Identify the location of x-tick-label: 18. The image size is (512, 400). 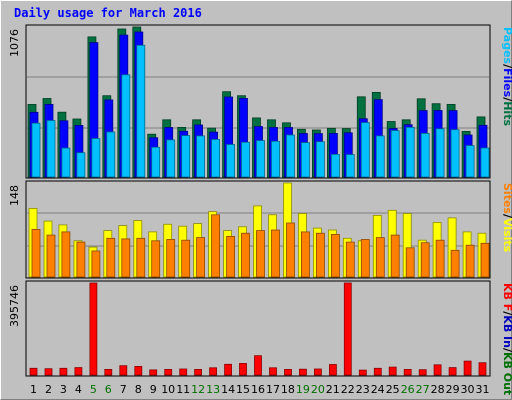
(288, 389).